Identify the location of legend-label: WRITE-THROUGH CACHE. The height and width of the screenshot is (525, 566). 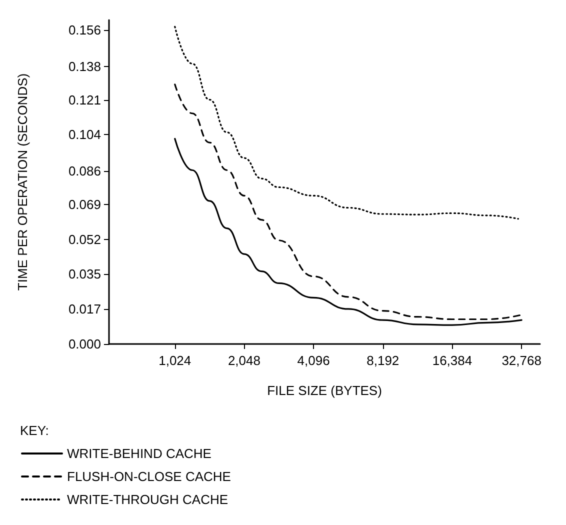
(147, 499).